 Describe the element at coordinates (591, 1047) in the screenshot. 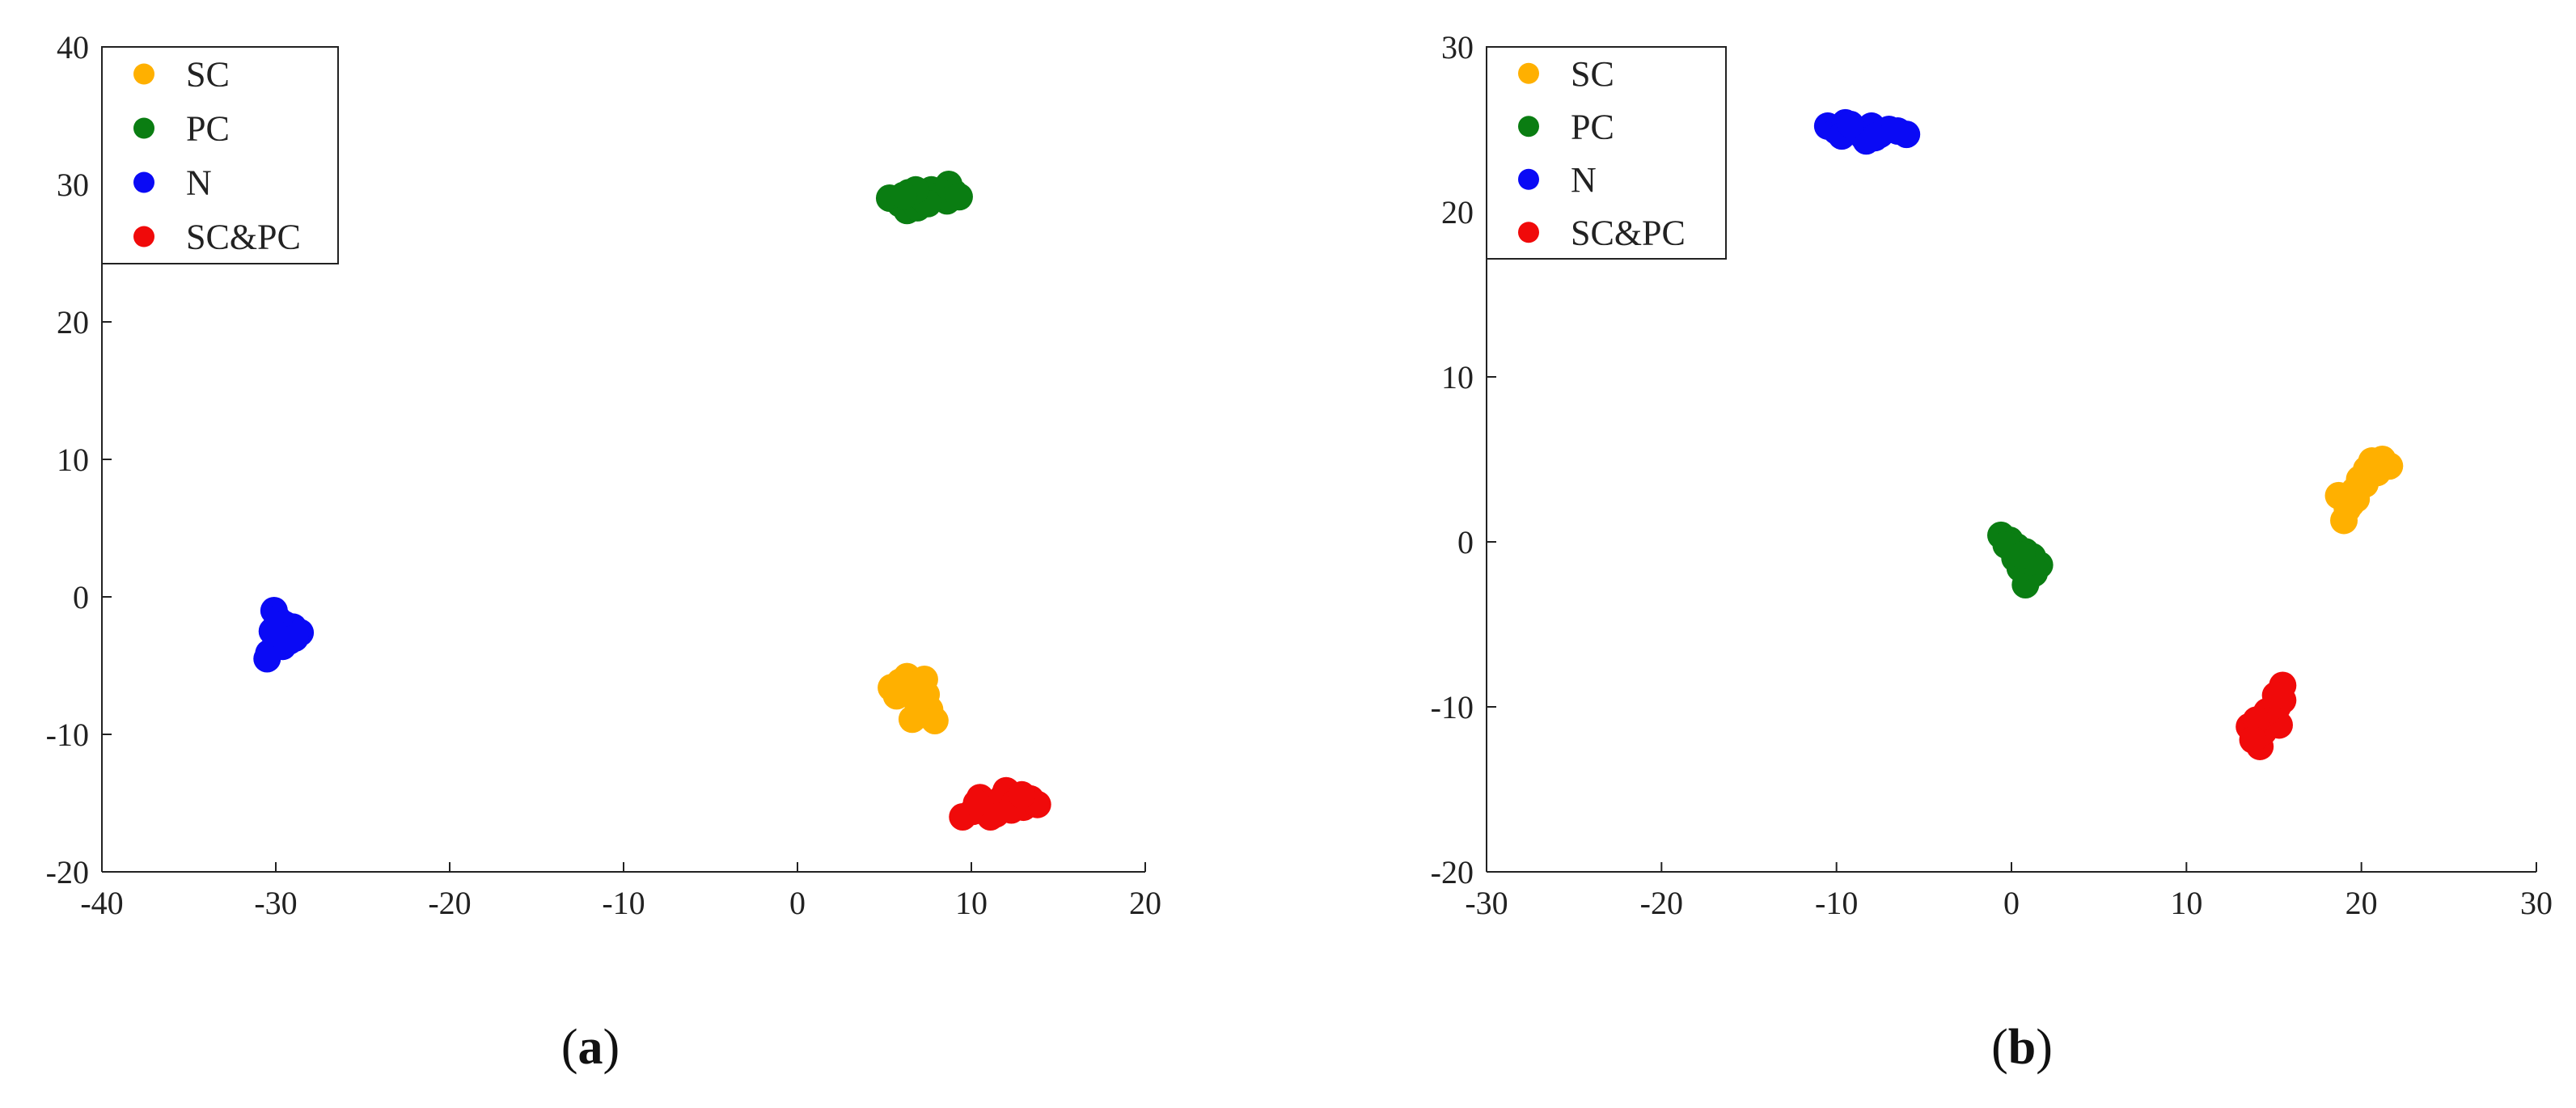

I see `panel-label: (a)` at that location.